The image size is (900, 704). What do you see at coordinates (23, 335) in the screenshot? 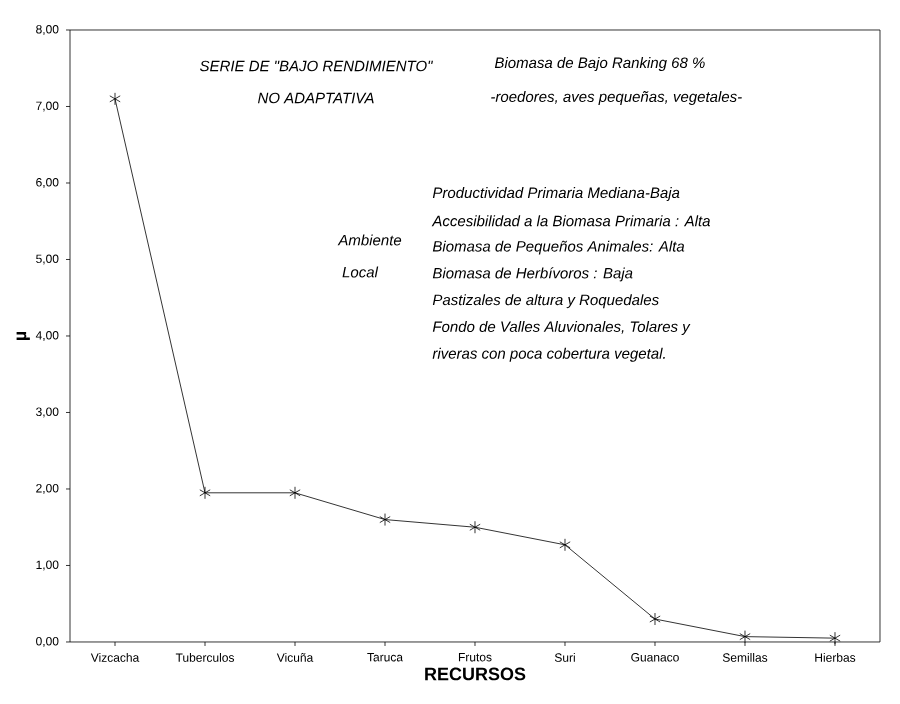
I see `y-axis-title: µ` at bounding box center [23, 335].